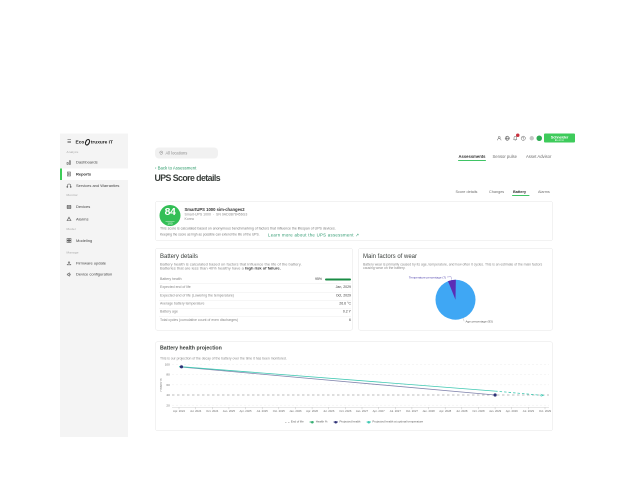 Image resolution: width=640 pixels, height=480 pixels. Describe the element at coordinates (168, 375) in the screenshot. I see `svg-text: 80` at that location.